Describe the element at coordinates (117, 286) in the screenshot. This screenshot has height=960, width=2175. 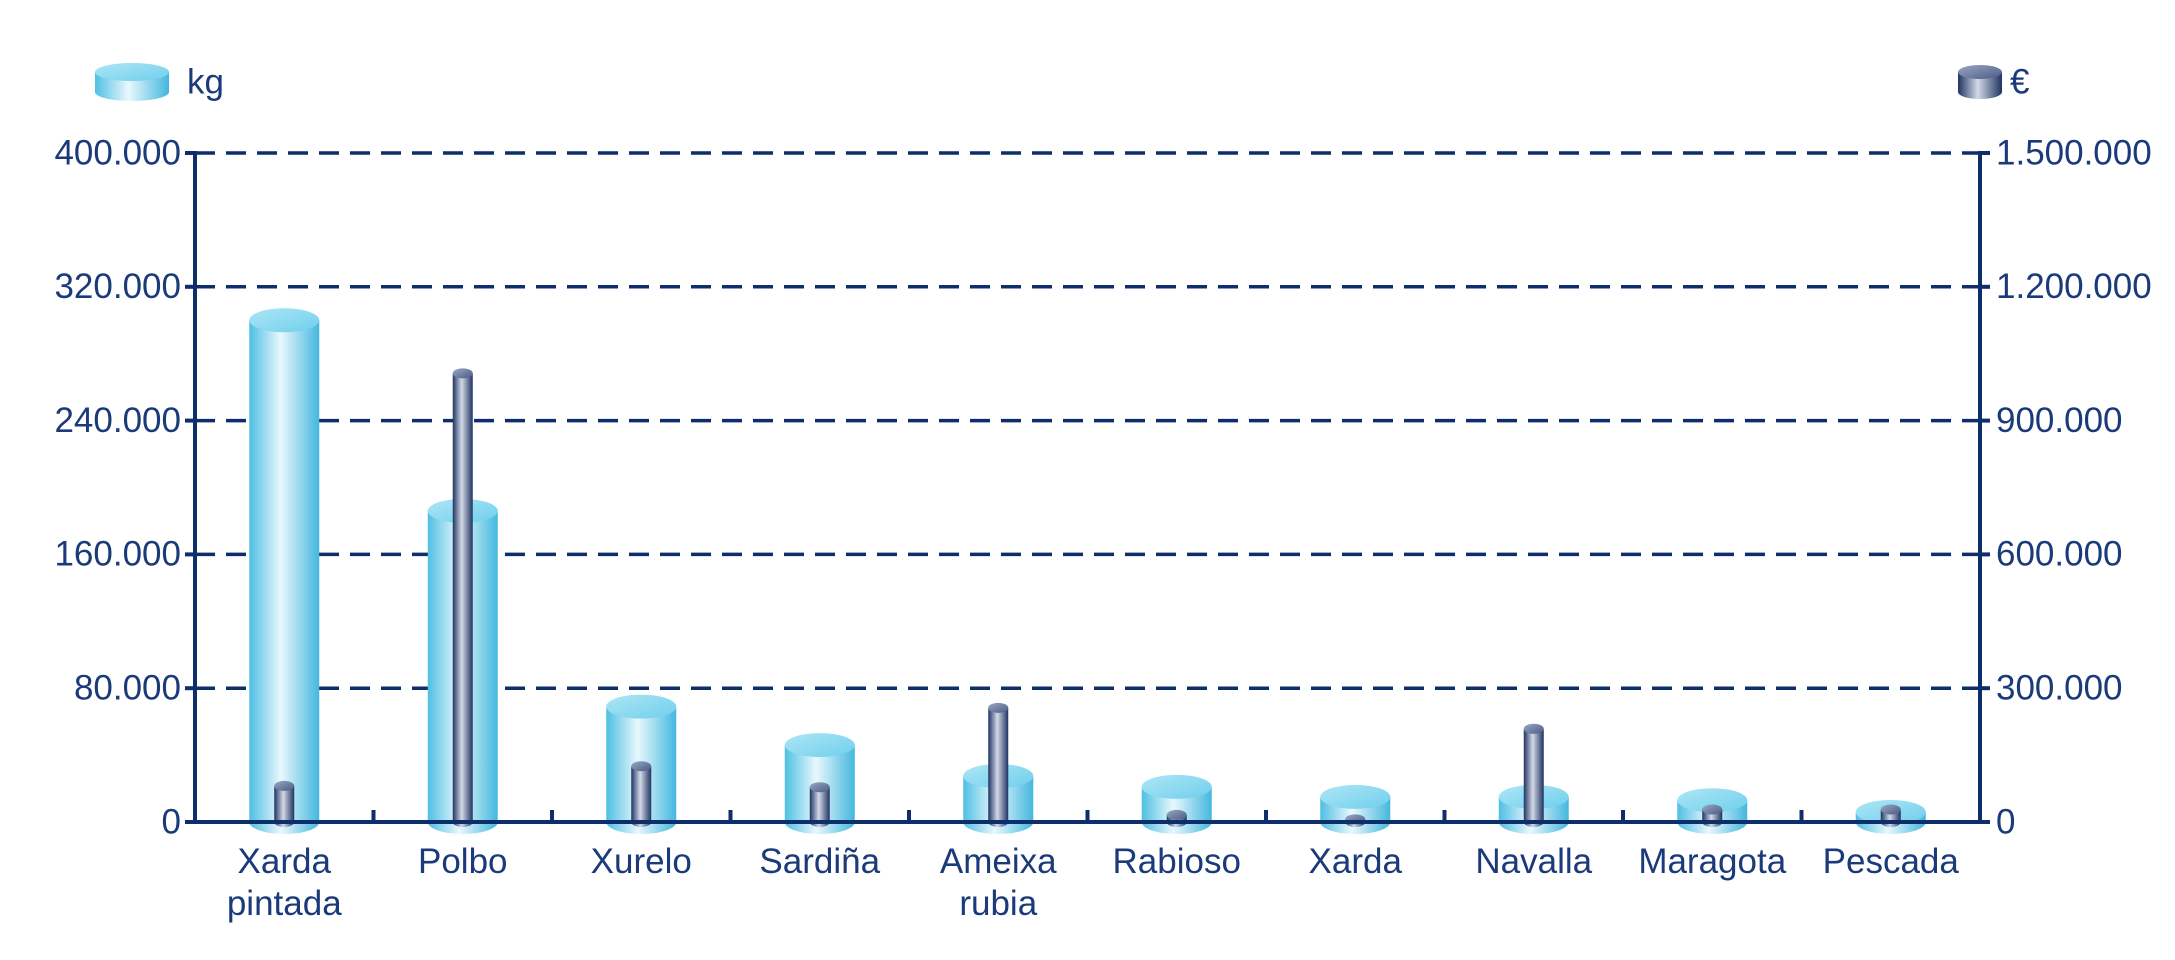
I see `y-tick-label: 320.000` at that location.